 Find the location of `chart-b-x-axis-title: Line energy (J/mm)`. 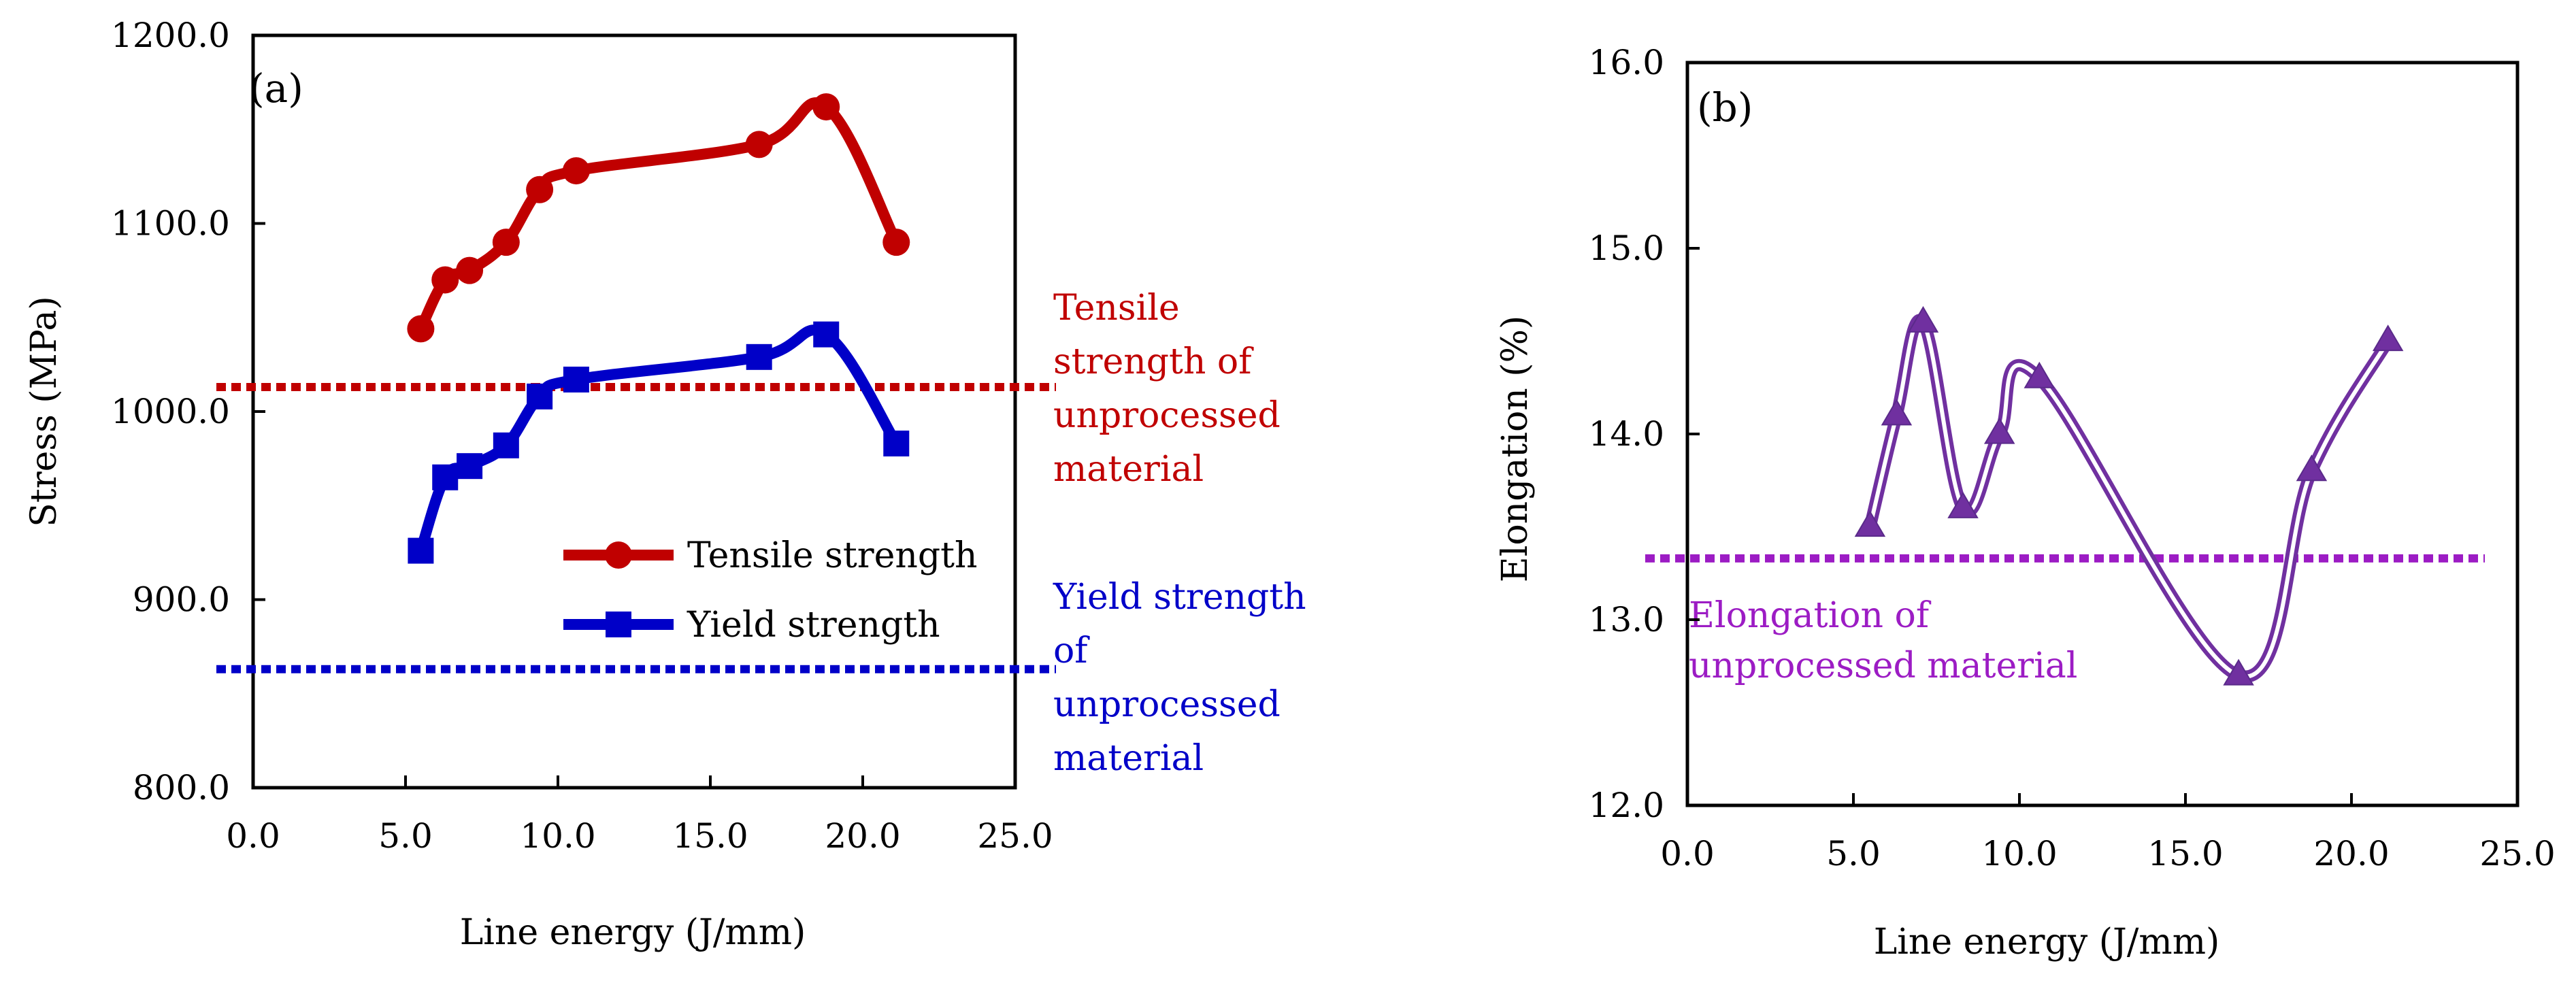

chart-b-x-axis-title: Line energy (J/mm) is located at coordinates (2047, 942).